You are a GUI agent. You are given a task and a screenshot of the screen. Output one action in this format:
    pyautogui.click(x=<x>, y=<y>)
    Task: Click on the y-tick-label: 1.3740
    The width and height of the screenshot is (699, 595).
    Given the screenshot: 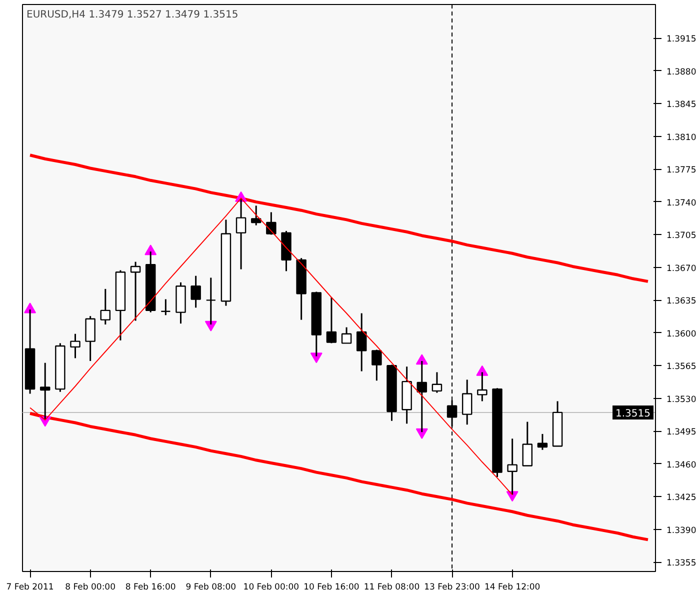 What is the action you would take?
    pyautogui.click(x=681, y=203)
    